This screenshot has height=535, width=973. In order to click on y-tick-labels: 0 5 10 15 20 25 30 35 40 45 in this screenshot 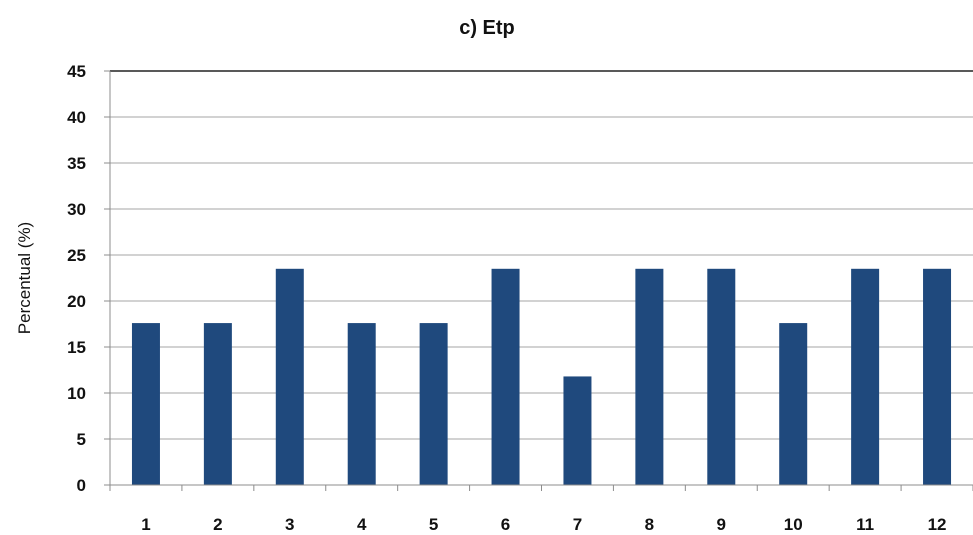, I will do `click(76, 278)`.